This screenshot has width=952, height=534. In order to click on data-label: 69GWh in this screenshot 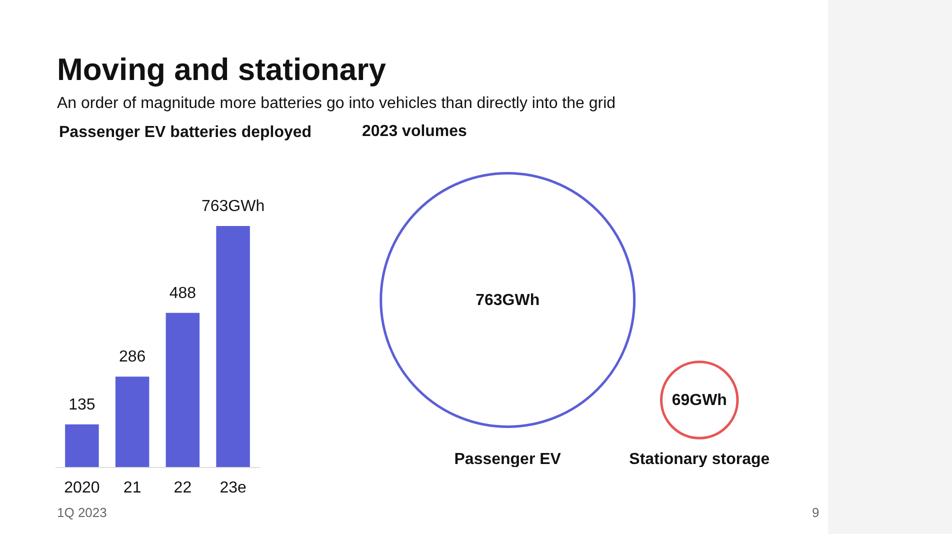, I will do `click(699, 400)`.